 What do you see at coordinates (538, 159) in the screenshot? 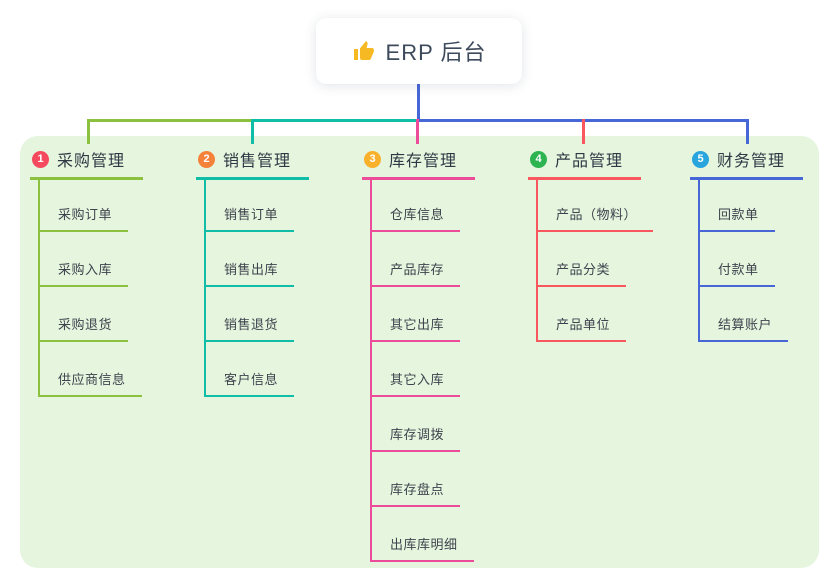
I see `branch-index-badge: 4` at bounding box center [538, 159].